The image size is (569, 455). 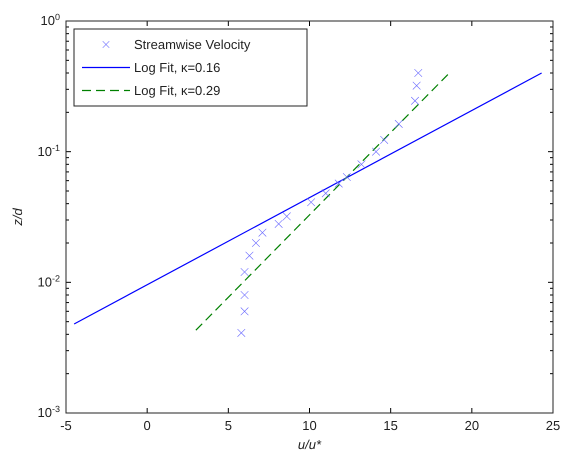 I want to click on x-tick-label: 10, so click(x=309, y=426).